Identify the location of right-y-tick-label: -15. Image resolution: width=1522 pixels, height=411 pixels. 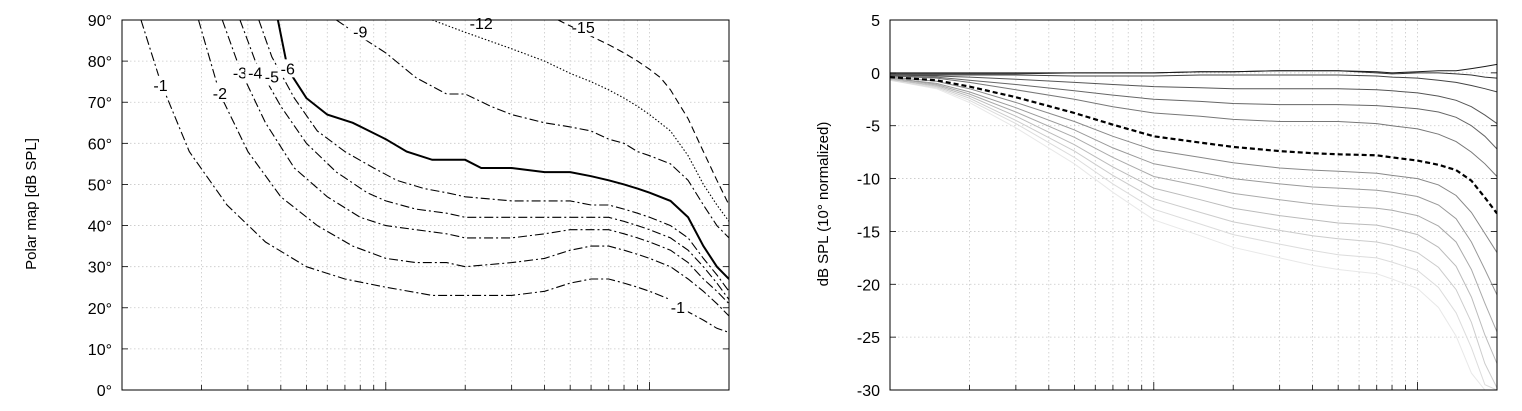
(868, 232).